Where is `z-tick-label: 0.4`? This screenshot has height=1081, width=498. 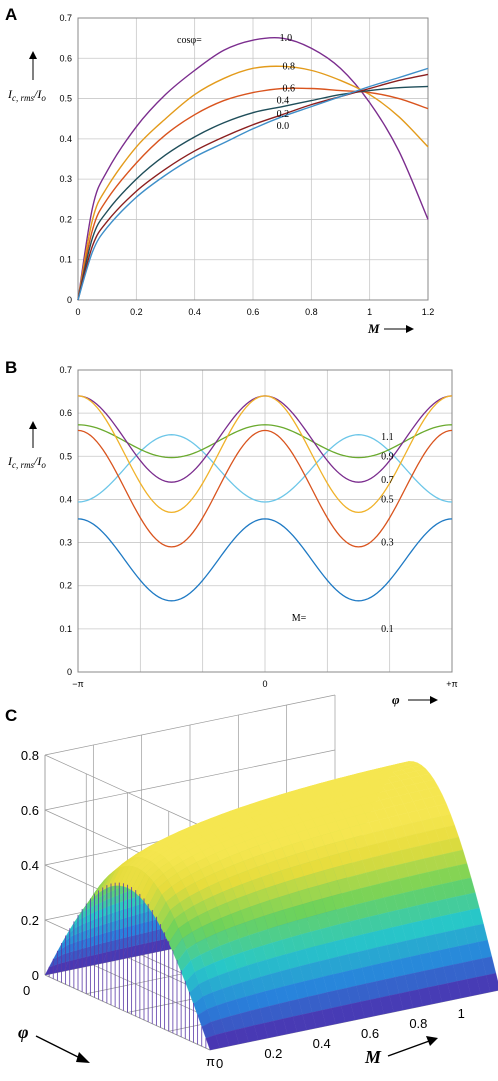
z-tick-label: 0.4 is located at coordinates (30, 865).